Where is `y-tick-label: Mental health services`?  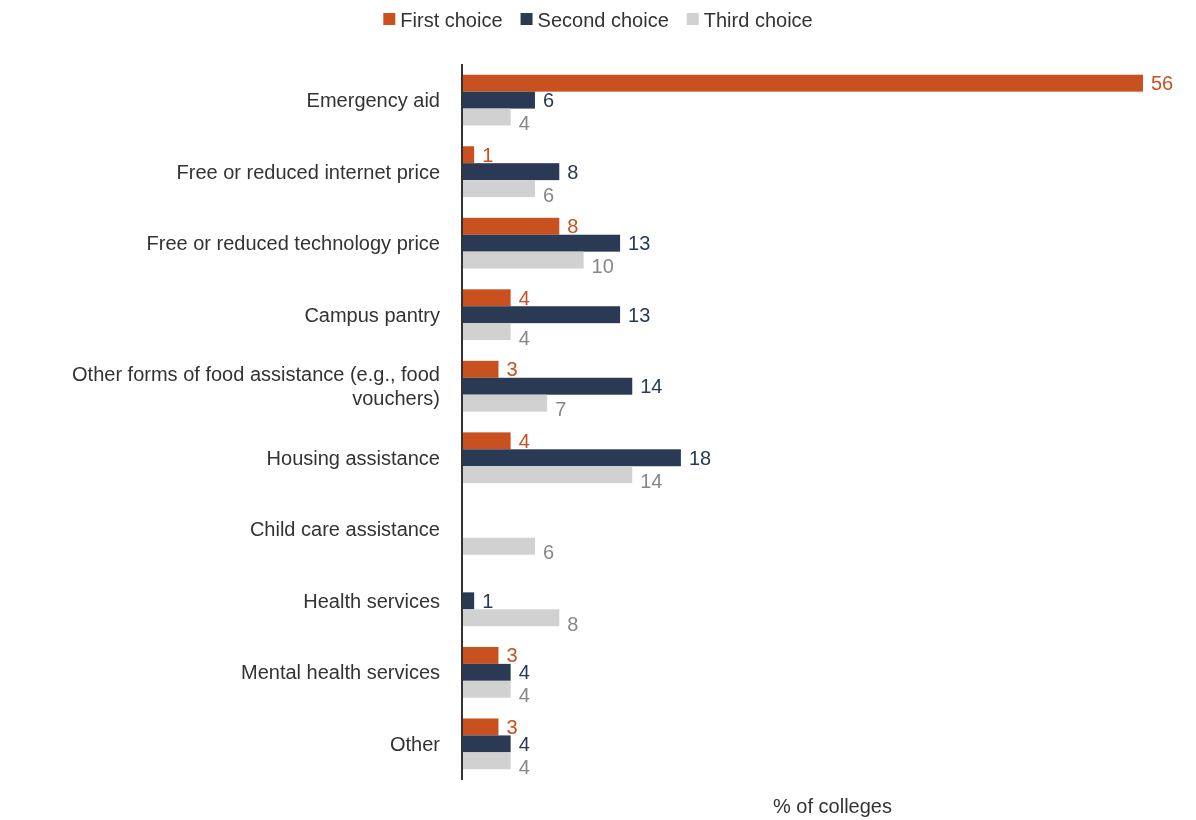 y-tick-label: Mental health services is located at coordinates (340, 672).